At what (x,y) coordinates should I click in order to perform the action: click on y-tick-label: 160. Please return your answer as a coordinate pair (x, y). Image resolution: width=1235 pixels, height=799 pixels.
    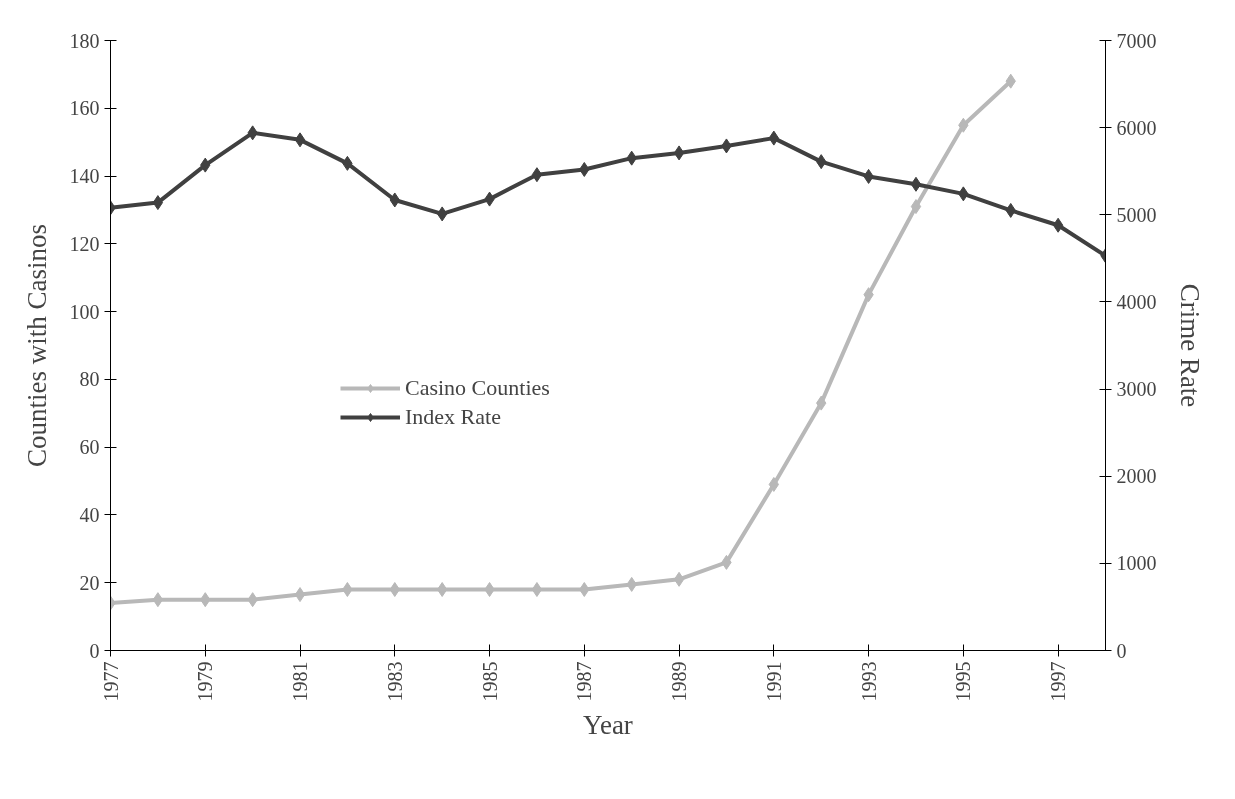
    Looking at the image, I should click on (84, 108).